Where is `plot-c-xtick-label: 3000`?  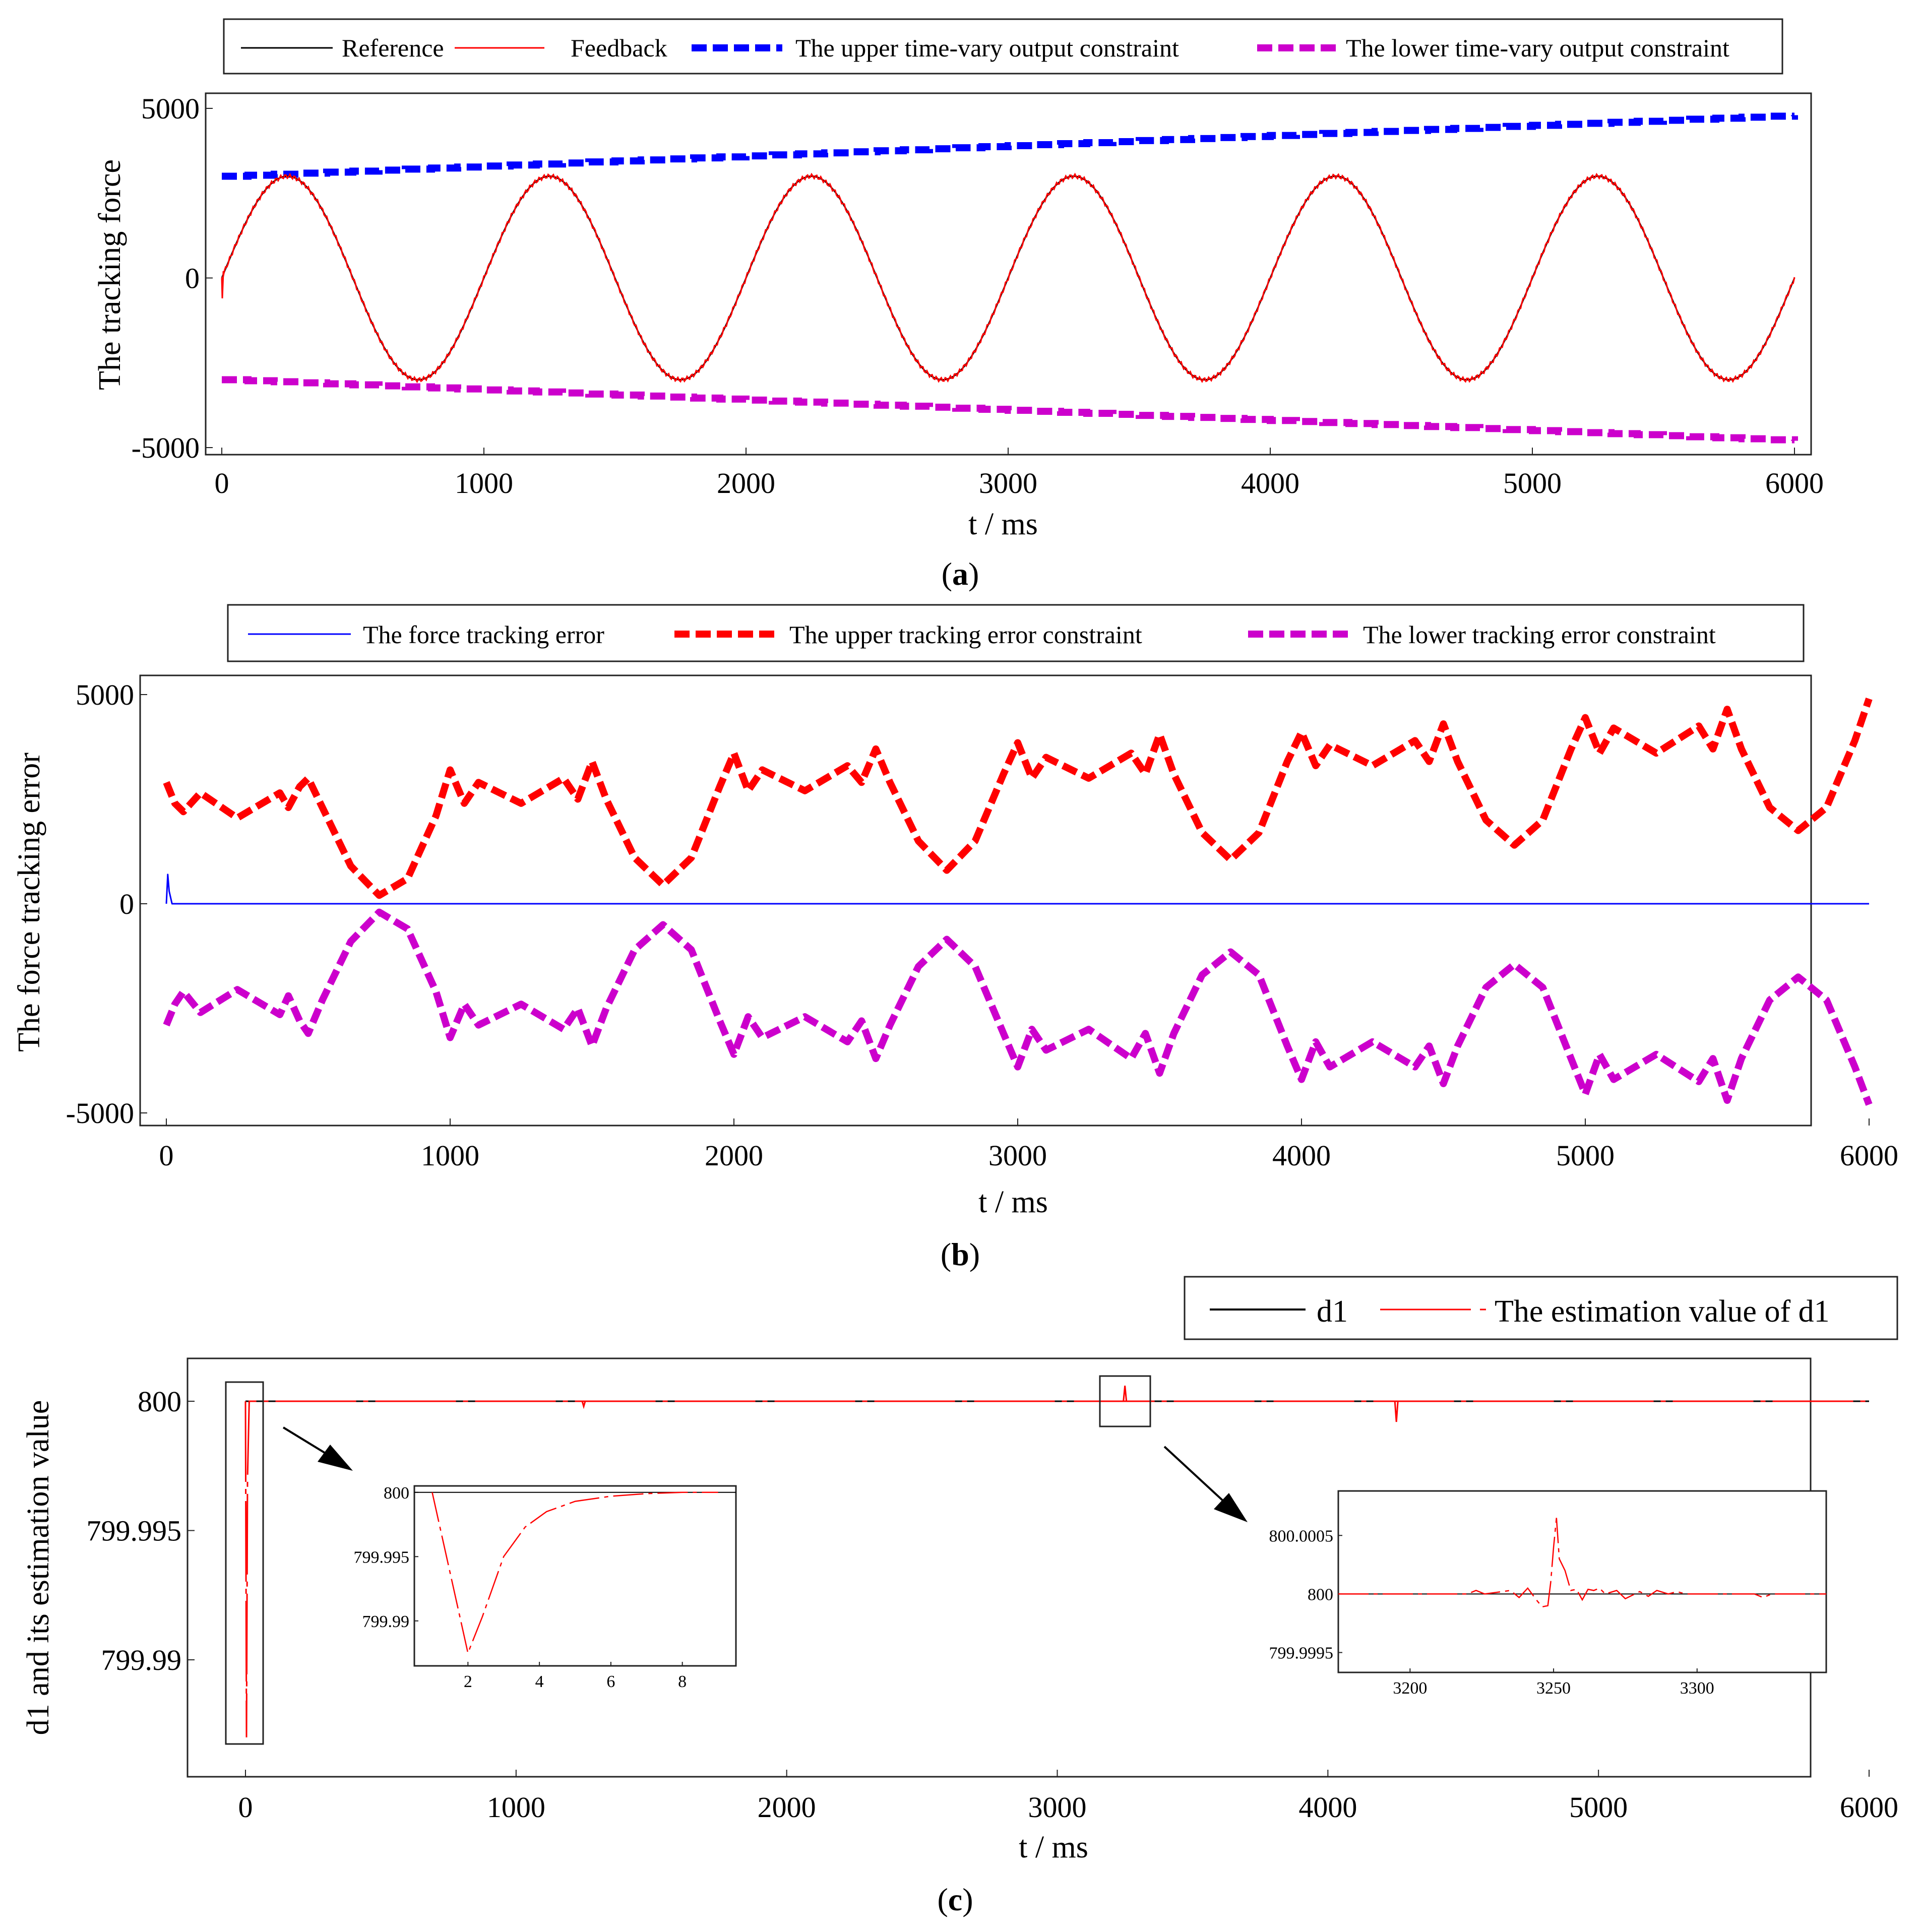
plot-c-xtick-label: 3000 is located at coordinates (1057, 1807).